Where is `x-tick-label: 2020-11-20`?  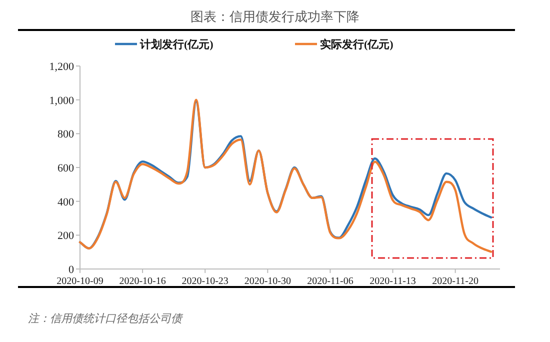
x-tick-label: 2020-11-20 is located at coordinates (455, 281).